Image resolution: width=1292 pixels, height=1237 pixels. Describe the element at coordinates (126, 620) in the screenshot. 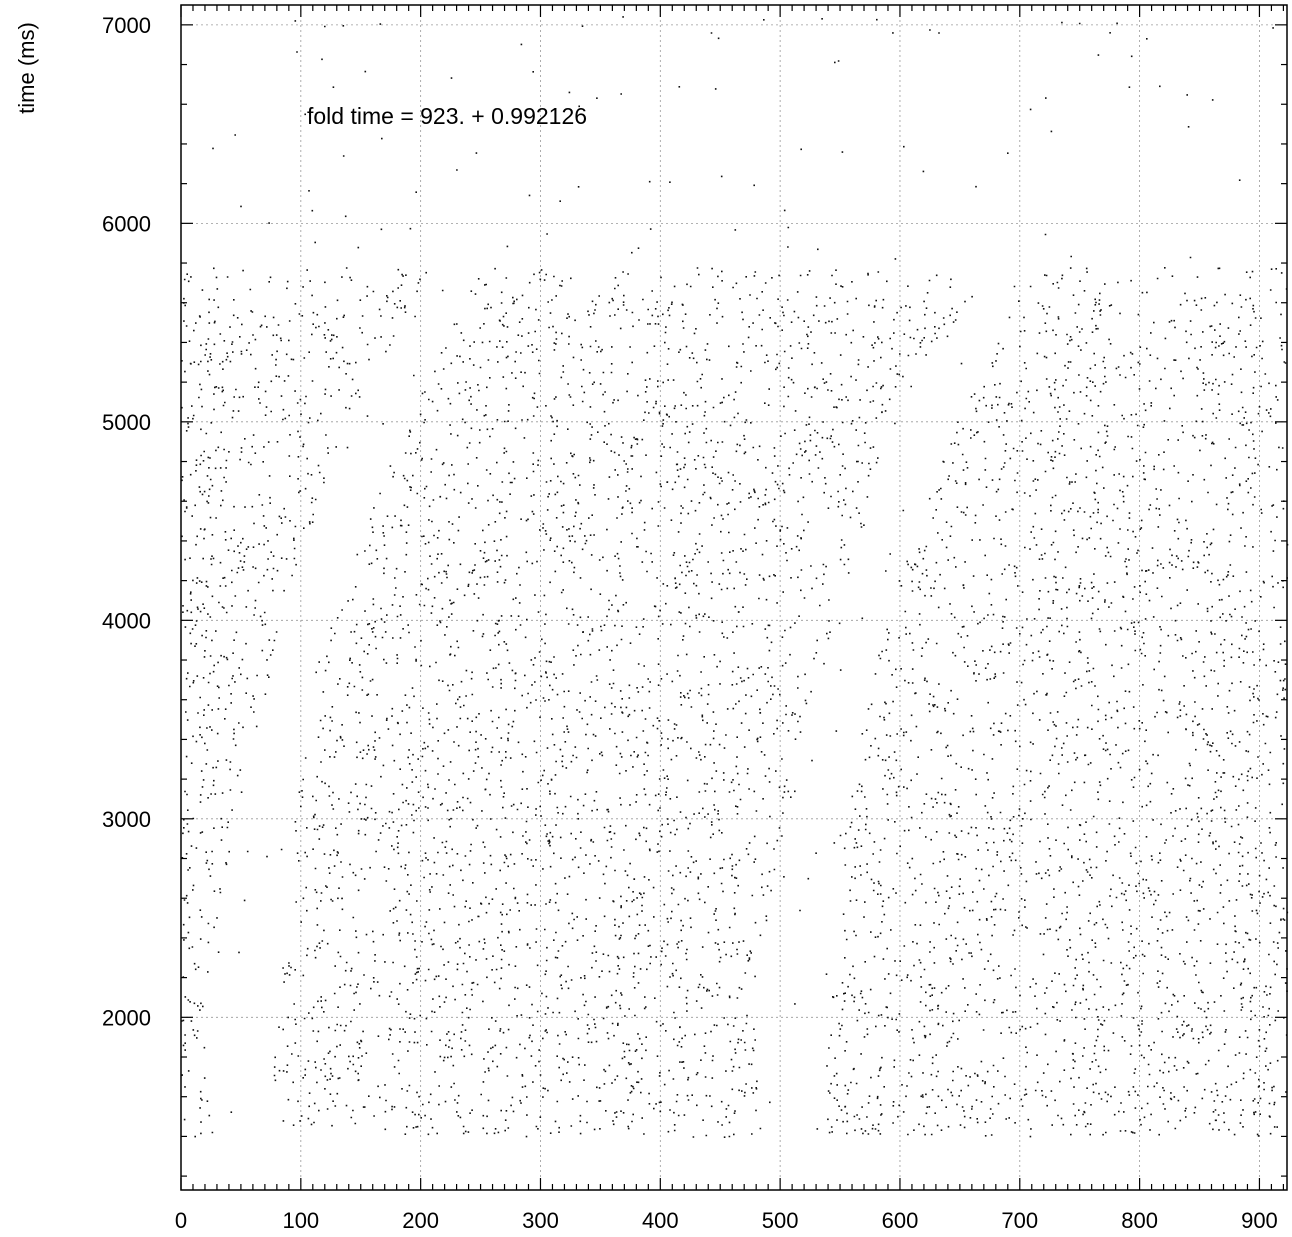

I see `y-tick-label-4000: 4000` at that location.